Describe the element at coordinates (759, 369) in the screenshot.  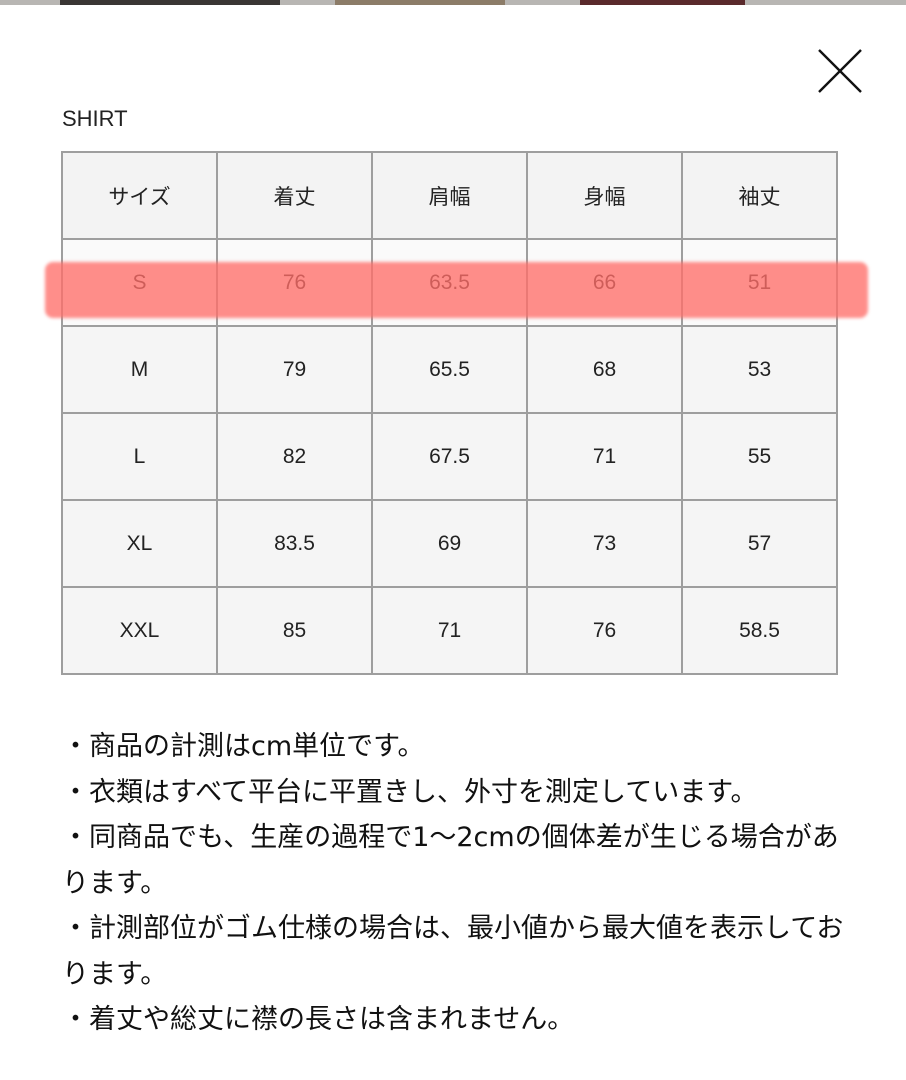
I see `table-cell: 53` at that location.